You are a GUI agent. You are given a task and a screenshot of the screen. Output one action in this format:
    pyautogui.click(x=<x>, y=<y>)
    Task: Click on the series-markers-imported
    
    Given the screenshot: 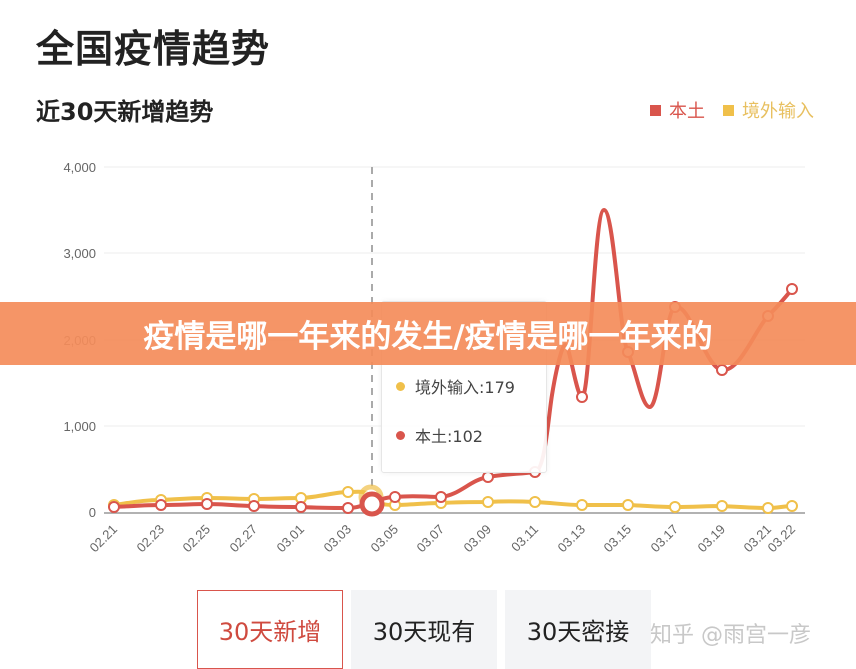 What is the action you would take?
    pyautogui.click(x=453, y=499)
    